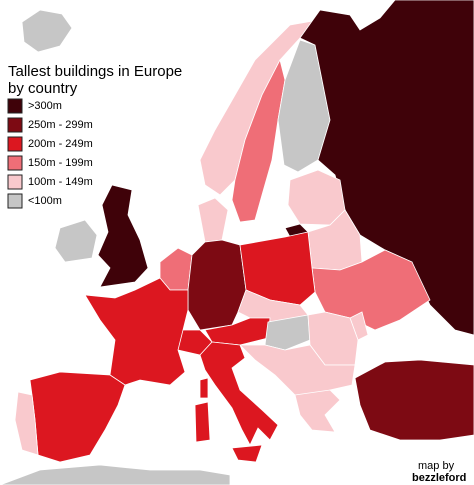 Image resolution: width=474 pixels, height=485 pixels. Describe the element at coordinates (47, 31) in the screenshot. I see `iceland` at that location.